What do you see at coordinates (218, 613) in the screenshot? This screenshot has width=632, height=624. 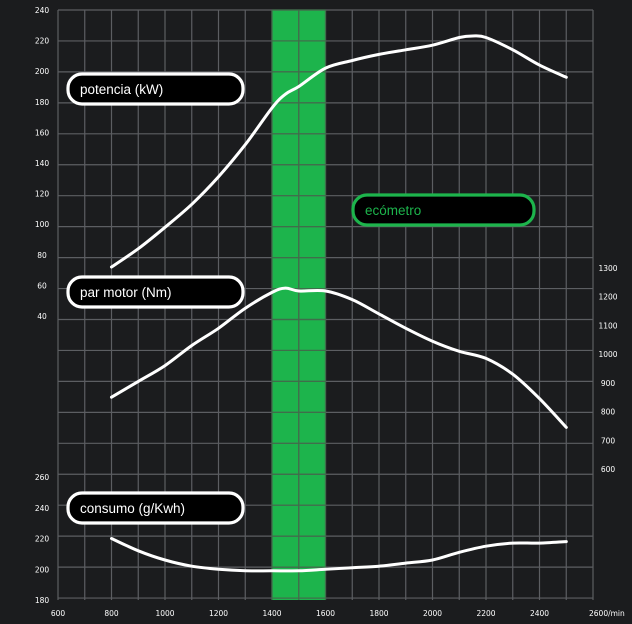 I see `x-tick-label: 1200` at bounding box center [218, 613].